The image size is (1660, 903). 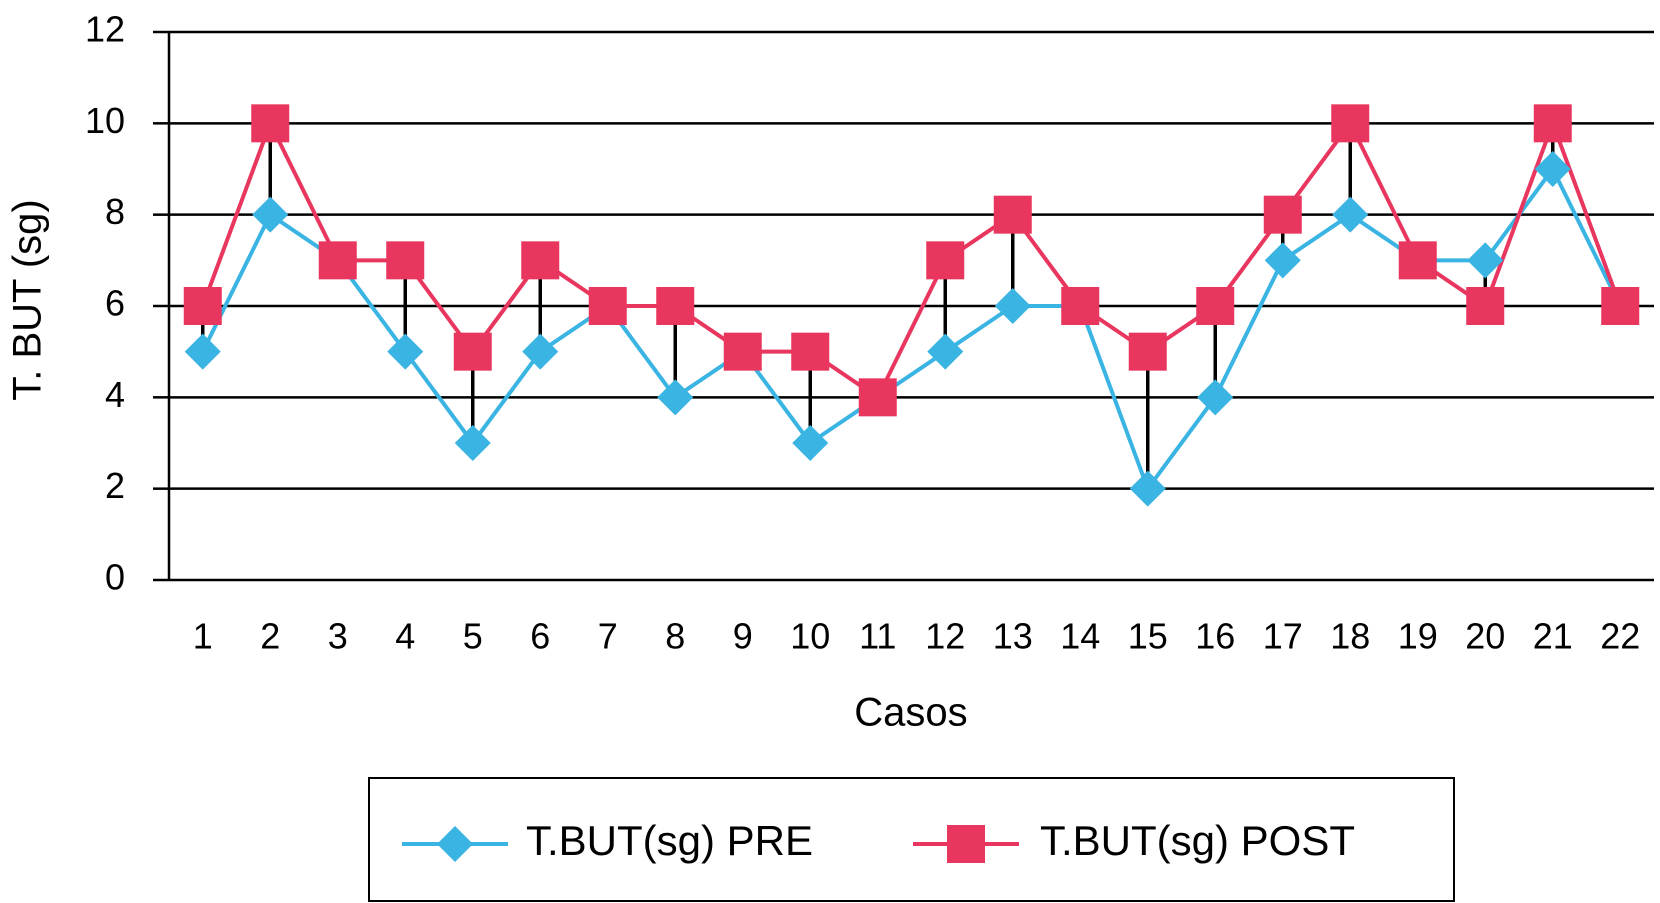 I want to click on y-axis-title: T. BUT (sg), so click(x=28, y=300).